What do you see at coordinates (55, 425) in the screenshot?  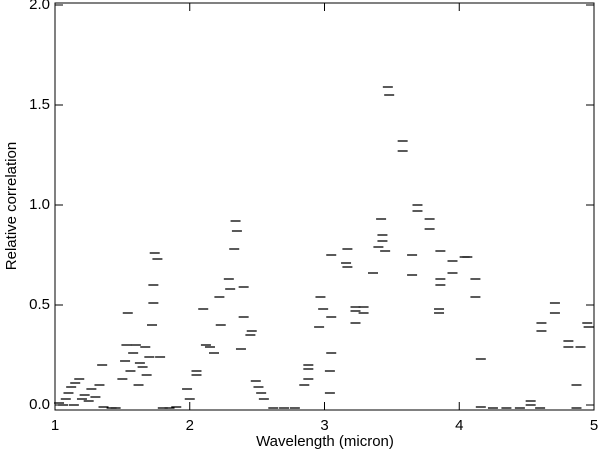 I see `x-tick-label: 1` at bounding box center [55, 425].